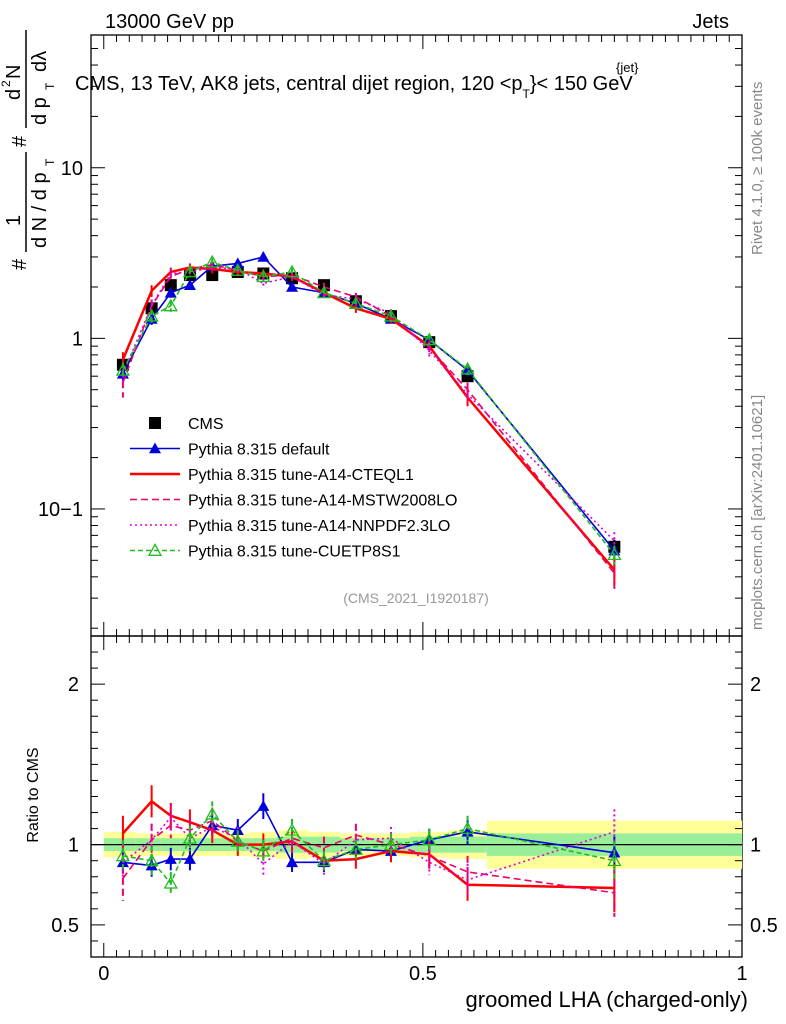 The height and width of the screenshot is (1024, 786). Describe the element at coordinates (416, 844) in the screenshot. I see `ratio-uncertainty-bands` at that location.